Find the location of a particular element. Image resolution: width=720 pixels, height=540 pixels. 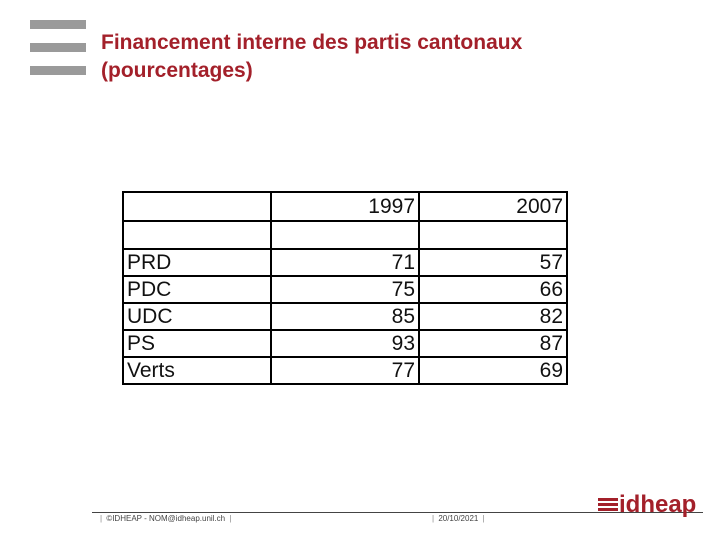

footer-copyright-text: ©IDHEAP - NOM@idheap.unil.ch is located at coordinates (166, 518).